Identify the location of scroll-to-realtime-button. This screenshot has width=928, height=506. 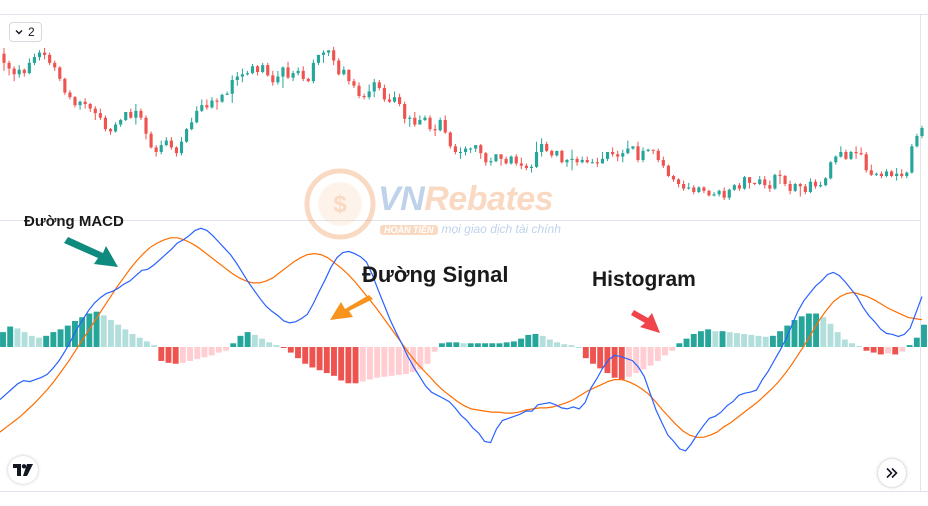
(892, 473).